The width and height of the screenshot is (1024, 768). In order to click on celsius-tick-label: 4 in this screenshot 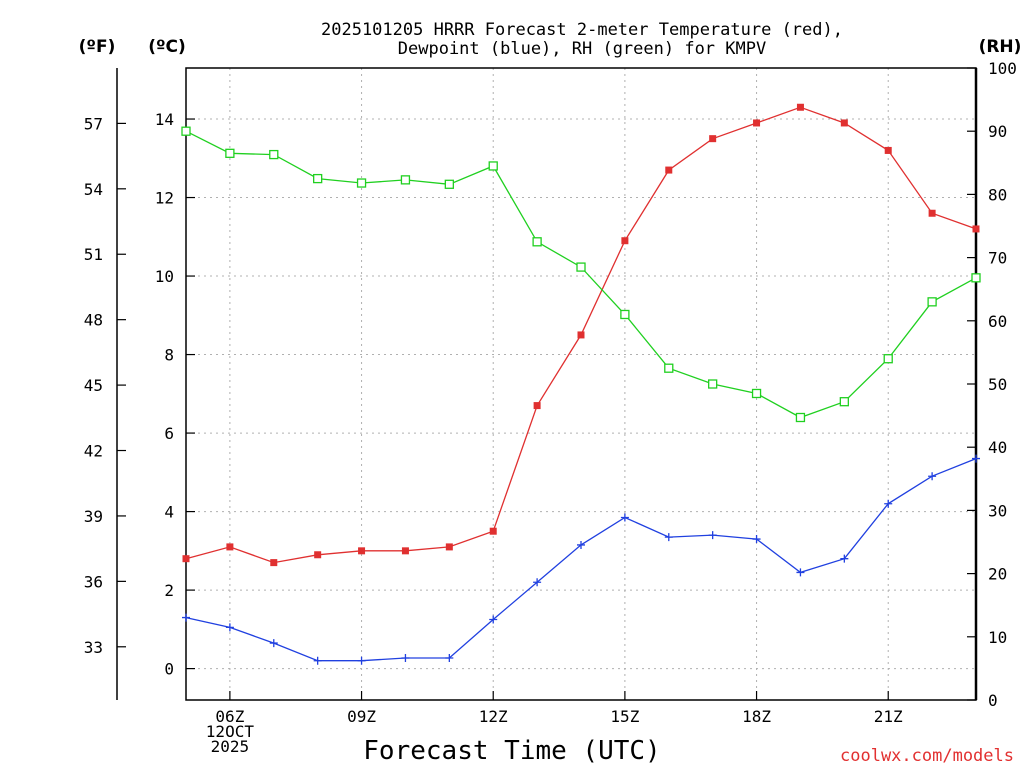, I will do `click(169, 512)`.